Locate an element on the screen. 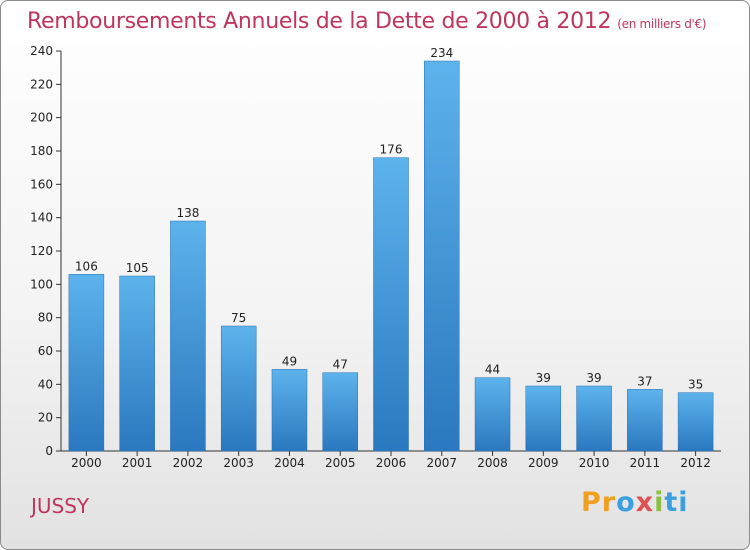 The width and height of the screenshot is (750, 550). y-tick-label: 20 is located at coordinates (45, 418).